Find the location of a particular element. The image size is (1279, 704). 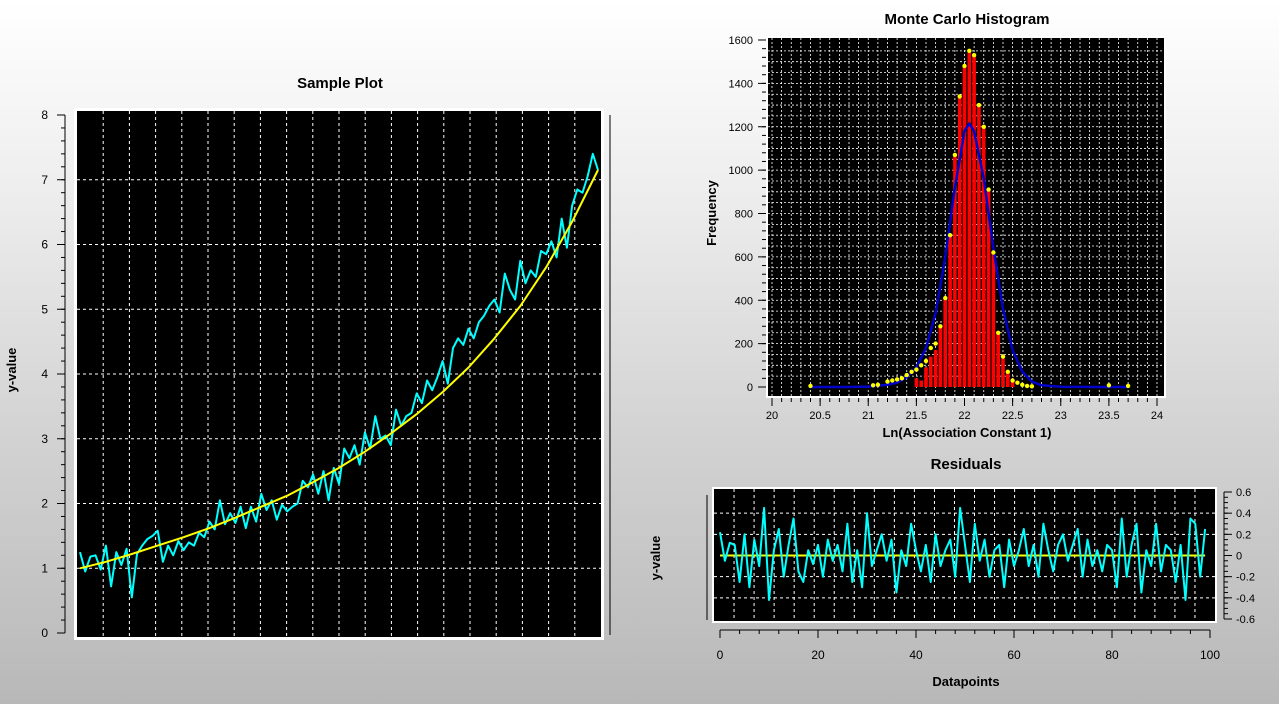

residuals-xtick-label: 60 is located at coordinates (1014, 655).